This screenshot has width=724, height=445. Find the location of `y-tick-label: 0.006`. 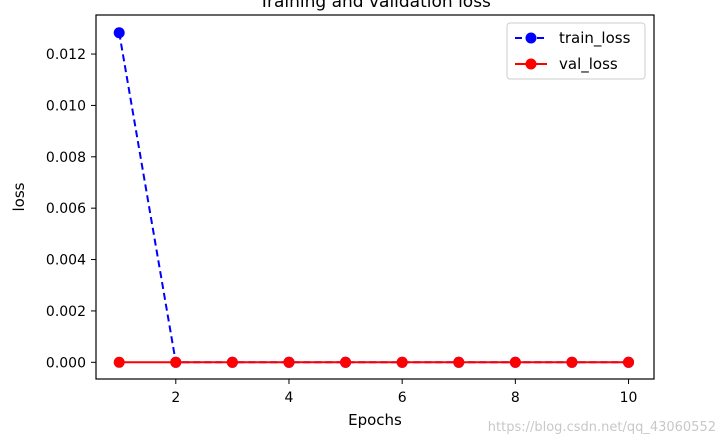

y-tick-label: 0.006 is located at coordinates (66, 209).